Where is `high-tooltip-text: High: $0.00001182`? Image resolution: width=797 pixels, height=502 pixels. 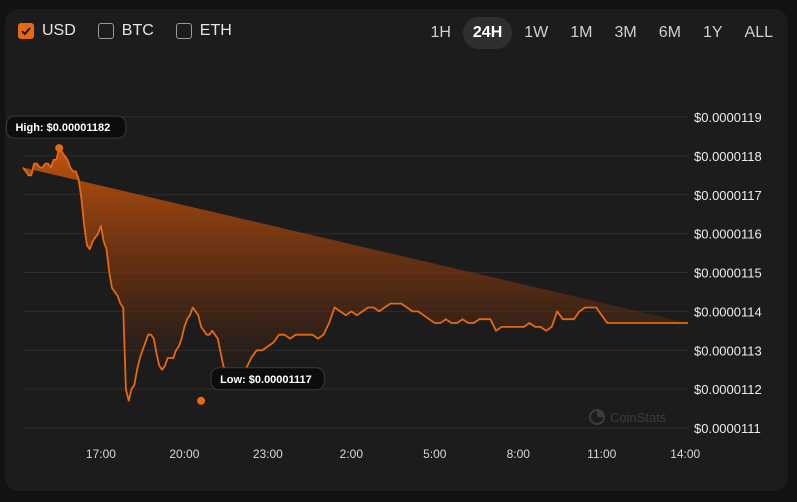
high-tooltip-text: High: $0.00001182 is located at coordinates (62, 128).